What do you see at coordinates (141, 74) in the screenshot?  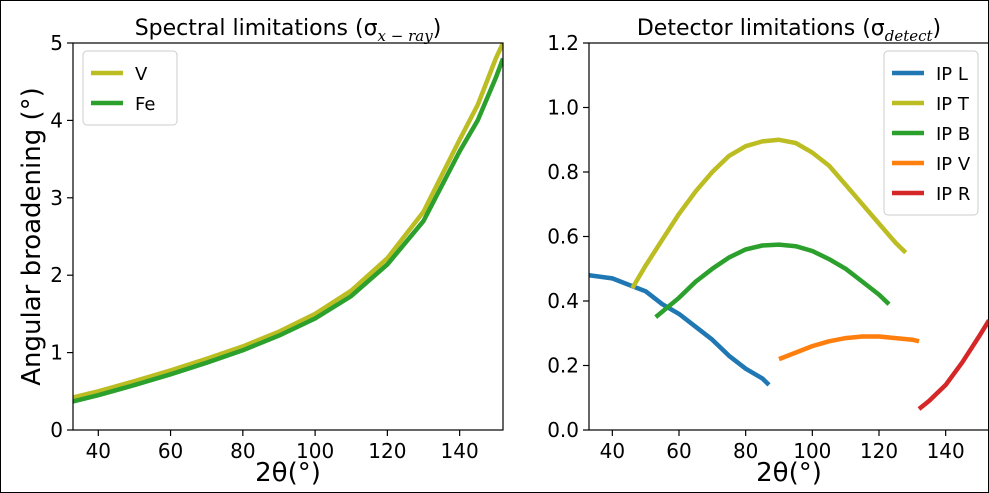 I see `legend-label: V` at bounding box center [141, 74].